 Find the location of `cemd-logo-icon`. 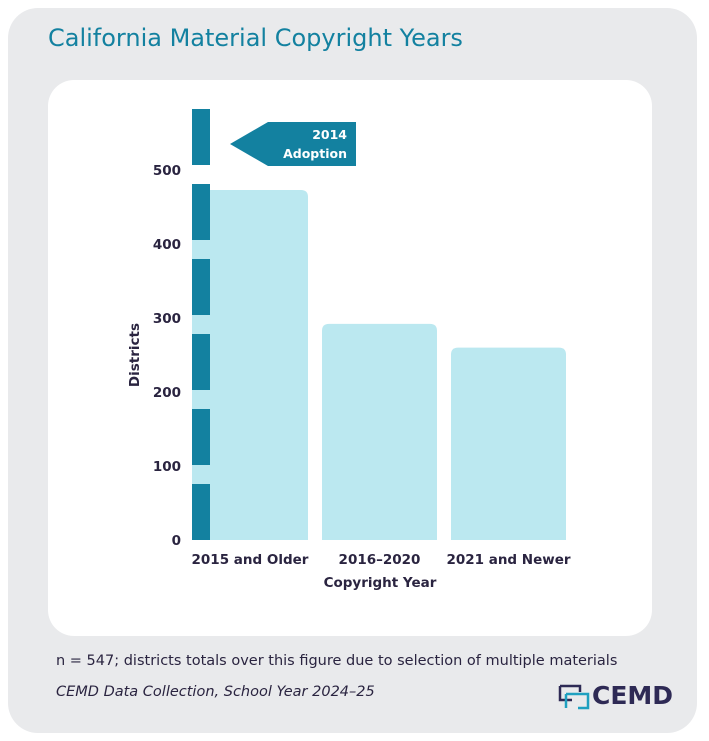

cemd-logo-icon is located at coordinates (574, 697).